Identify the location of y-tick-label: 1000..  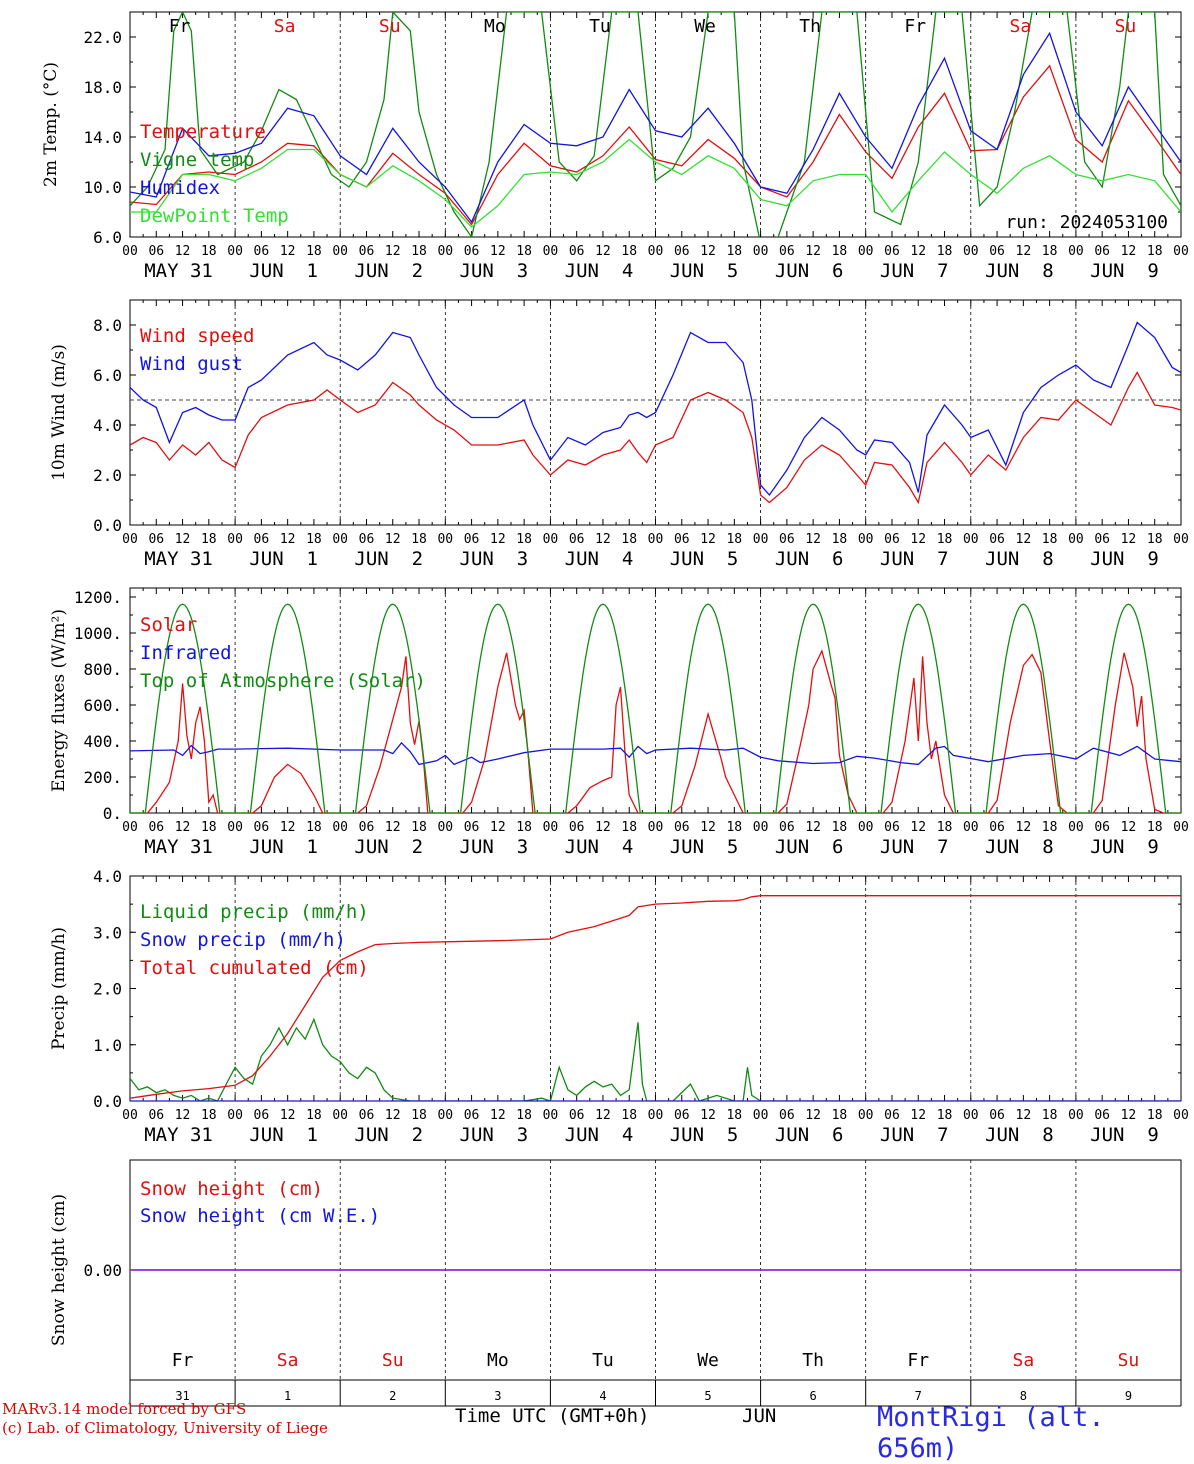
(98, 633).